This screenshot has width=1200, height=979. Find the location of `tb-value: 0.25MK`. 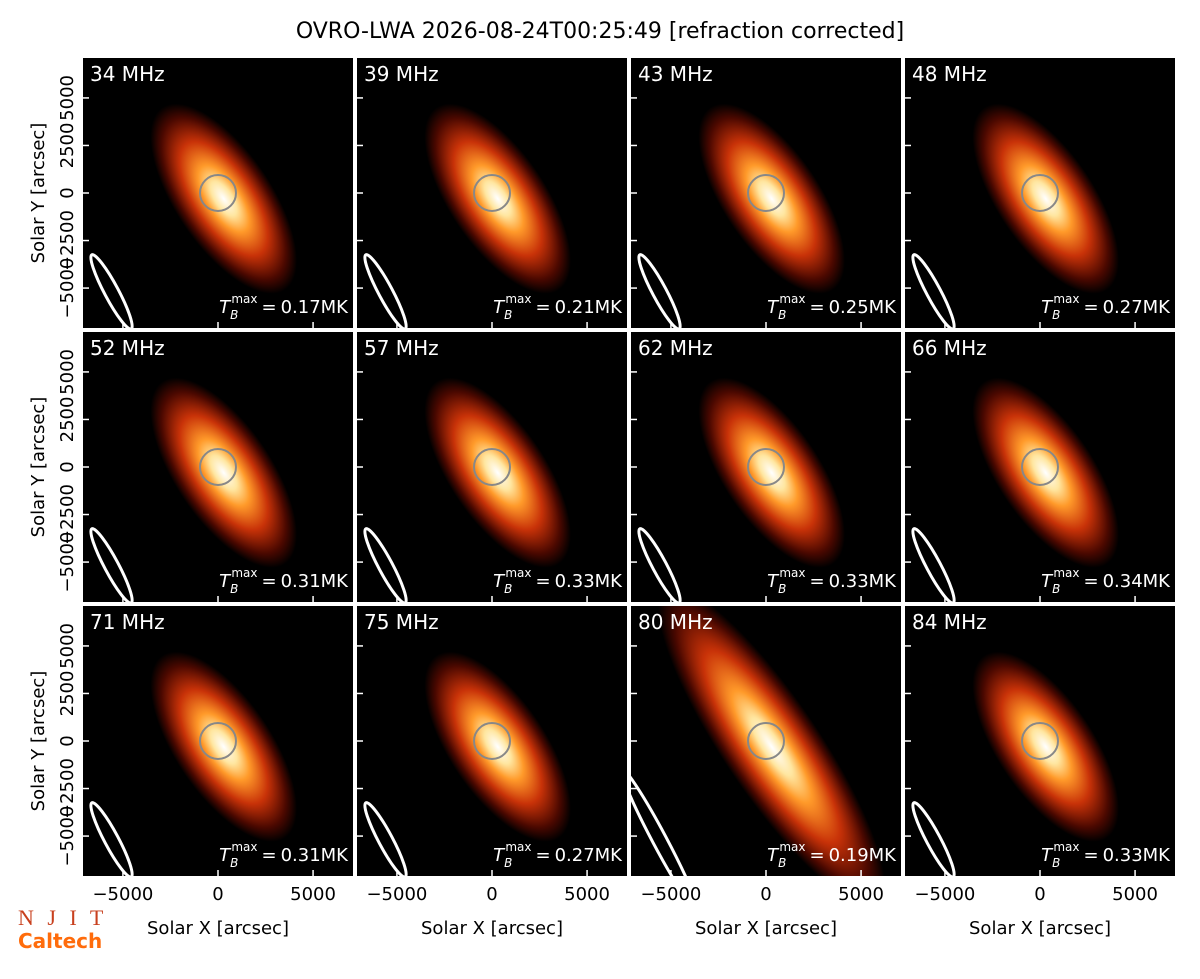

tb-value: 0.25MK is located at coordinates (863, 307).